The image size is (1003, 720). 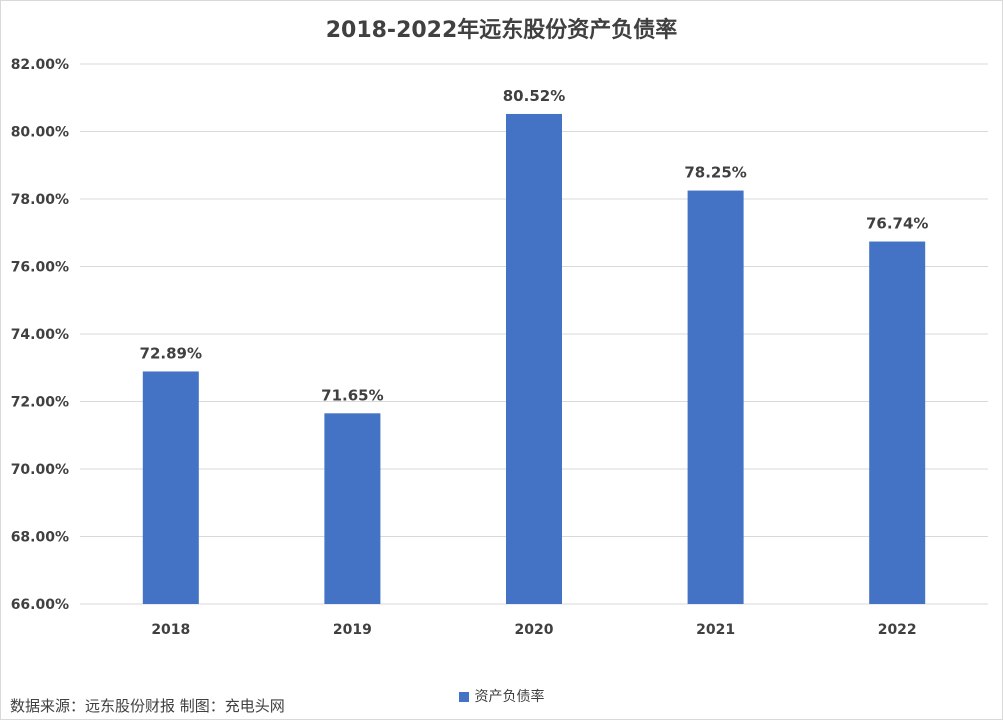 What do you see at coordinates (40, 538) in the screenshot?
I see `y-tick-label: 68.00%` at bounding box center [40, 538].